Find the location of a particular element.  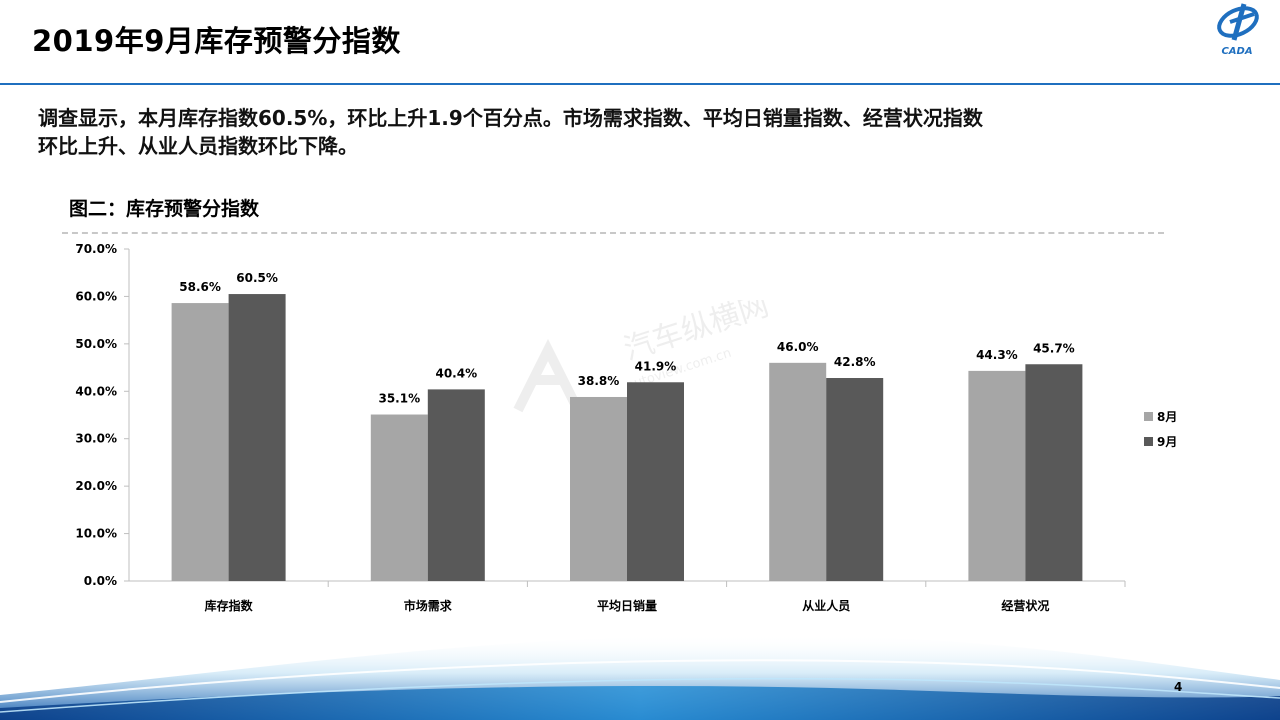

data-label: 42.8% is located at coordinates (855, 362).